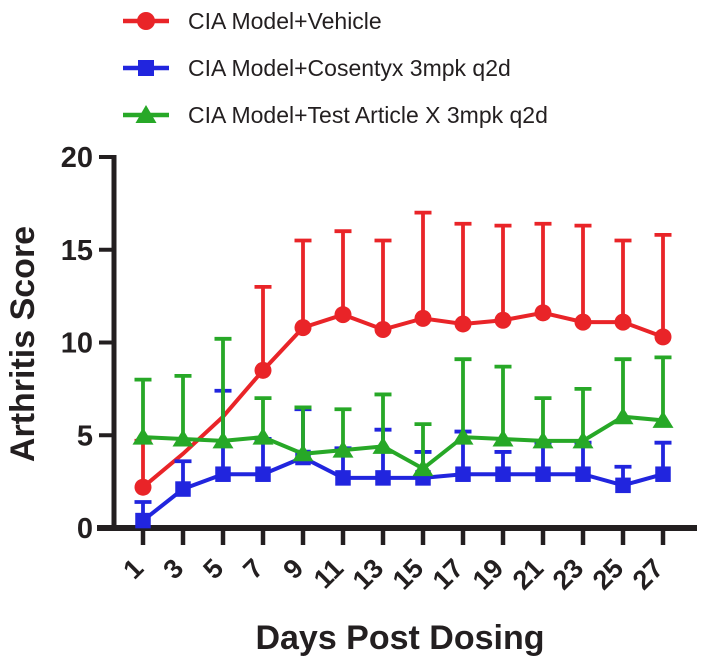 This screenshot has width=714, height=669. What do you see at coordinates (77, 251) in the screenshot?
I see `y-tick-label: 15` at bounding box center [77, 251].